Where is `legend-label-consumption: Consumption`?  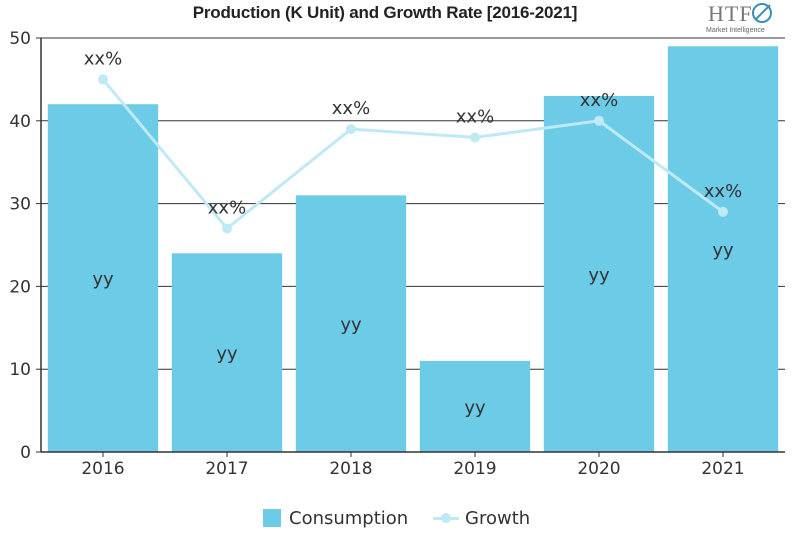
legend-label-consumption: Consumption is located at coordinates (349, 518).